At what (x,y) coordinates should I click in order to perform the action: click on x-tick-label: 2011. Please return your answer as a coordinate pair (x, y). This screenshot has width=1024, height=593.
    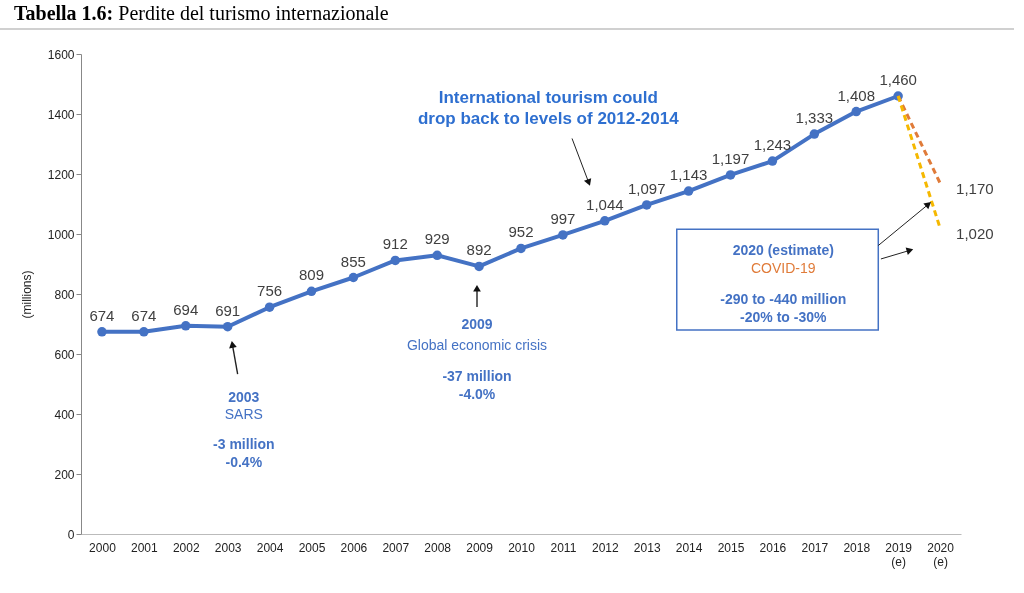
    Looking at the image, I should click on (563, 547).